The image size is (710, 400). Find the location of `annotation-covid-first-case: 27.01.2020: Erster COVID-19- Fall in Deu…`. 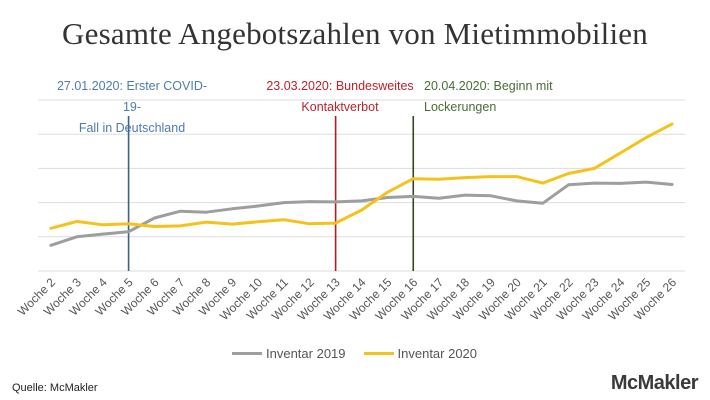

annotation-covid-first-case: 27.01.2020: Erster COVID-19- Fall in Deu… is located at coordinates (132, 107).